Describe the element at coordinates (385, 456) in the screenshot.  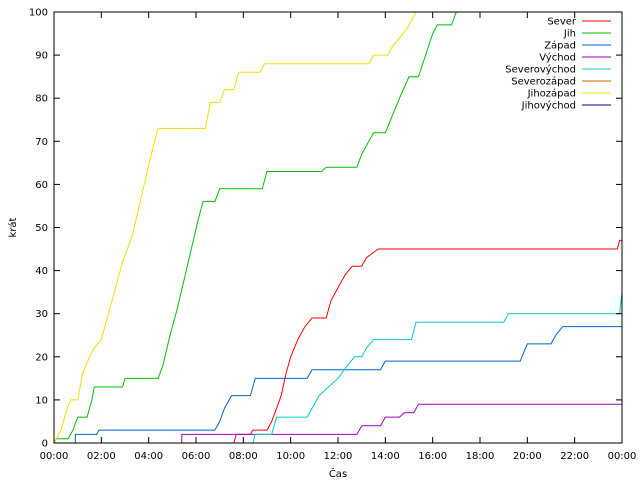
I see `x-tick-label: 14:00` at that location.